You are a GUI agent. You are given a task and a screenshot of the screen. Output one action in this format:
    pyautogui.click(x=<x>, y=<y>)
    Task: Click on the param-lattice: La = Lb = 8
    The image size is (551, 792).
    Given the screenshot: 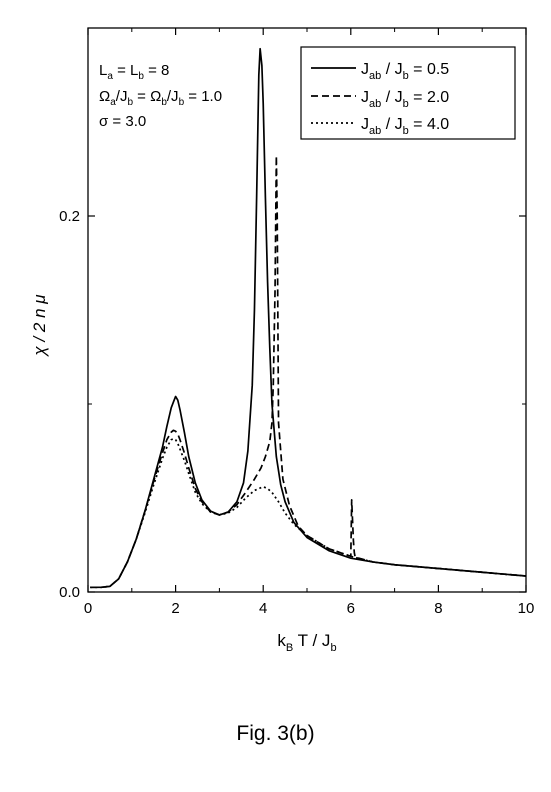 What is the action you would take?
    pyautogui.click(x=134, y=72)
    